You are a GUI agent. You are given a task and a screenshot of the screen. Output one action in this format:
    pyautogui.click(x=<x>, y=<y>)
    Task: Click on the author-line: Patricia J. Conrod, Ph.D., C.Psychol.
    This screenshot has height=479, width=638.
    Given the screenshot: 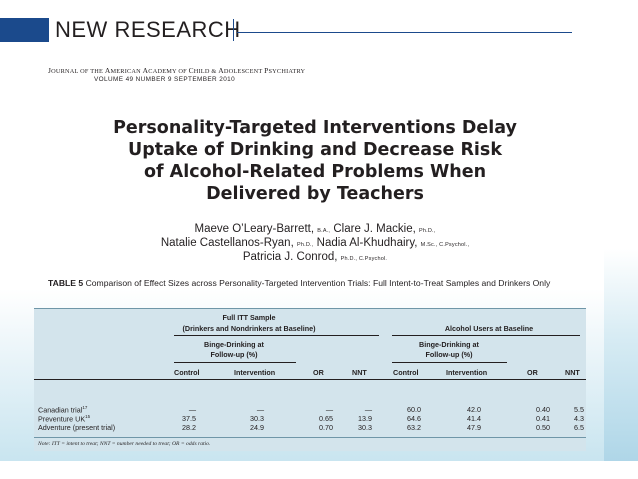 What is the action you would take?
    pyautogui.click(x=315, y=258)
    